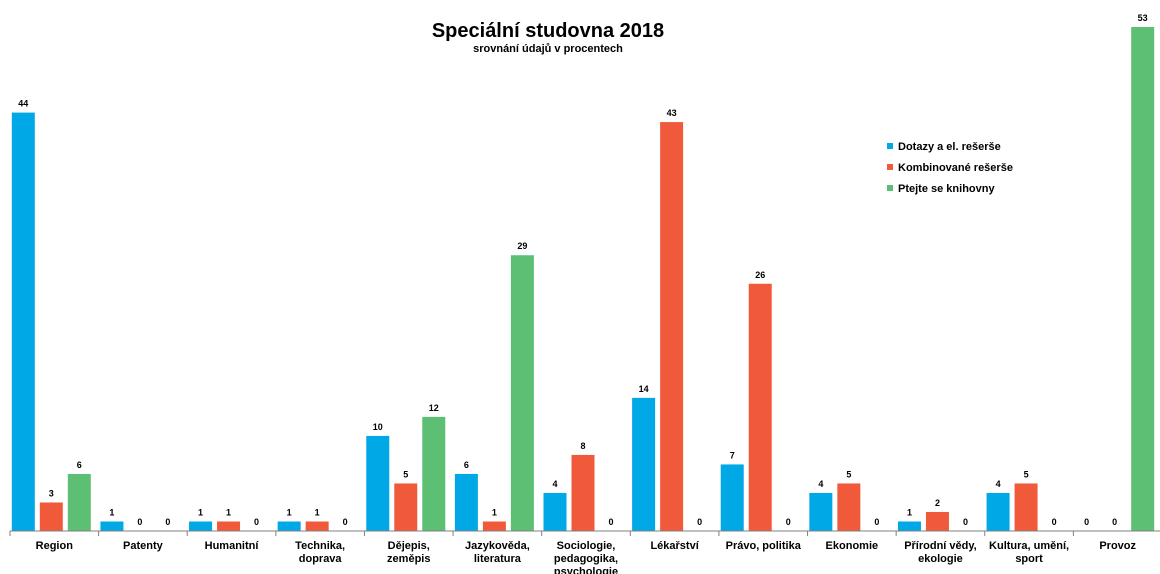 The image size is (1160, 574). I want to click on data-label: 2, so click(937, 503).